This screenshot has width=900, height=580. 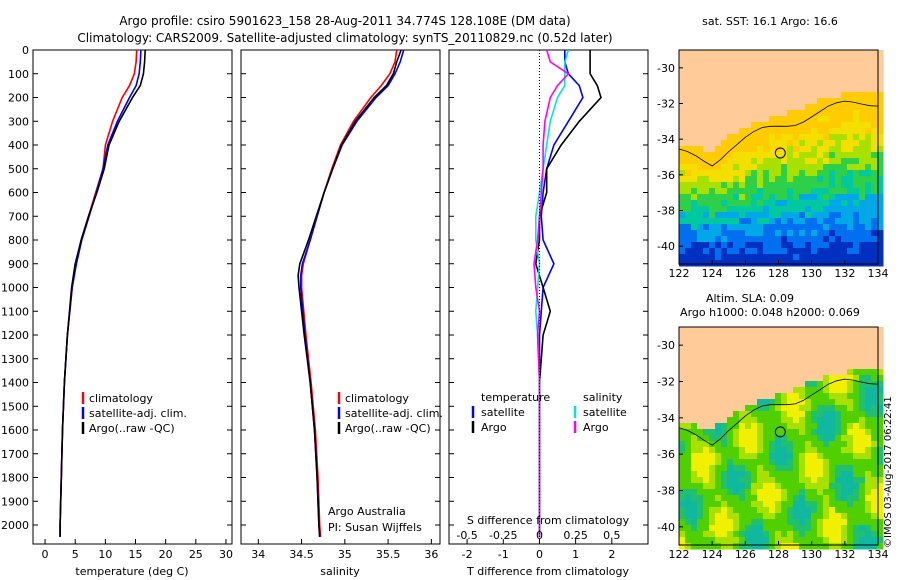 What do you see at coordinates (750, 298) in the screenshot?
I see `sla-map-title-line1: Altim. SLA: 0.09` at bounding box center [750, 298].